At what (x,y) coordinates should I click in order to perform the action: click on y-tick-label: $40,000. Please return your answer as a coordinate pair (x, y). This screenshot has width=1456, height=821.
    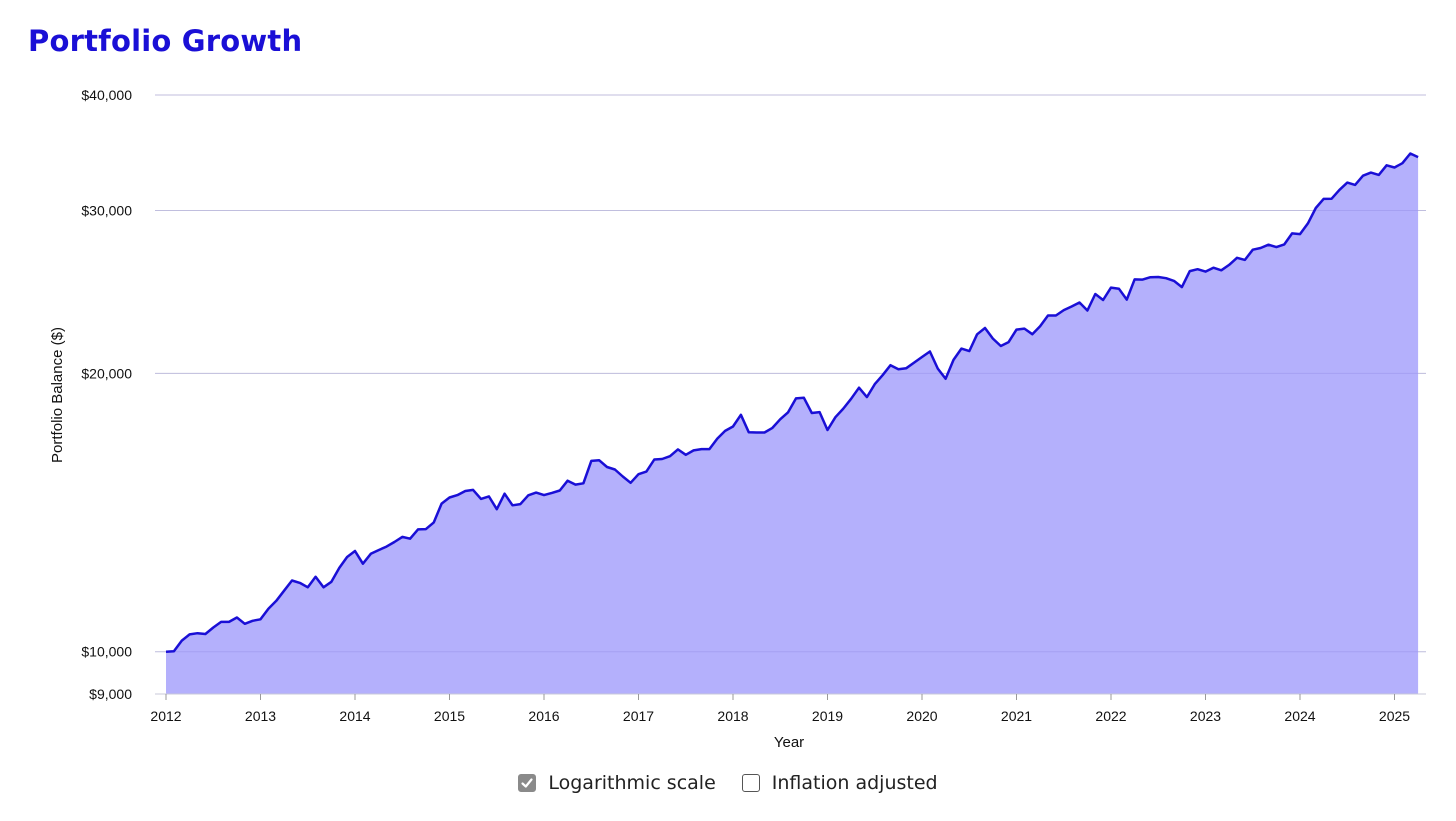
    Looking at the image, I should click on (106, 95).